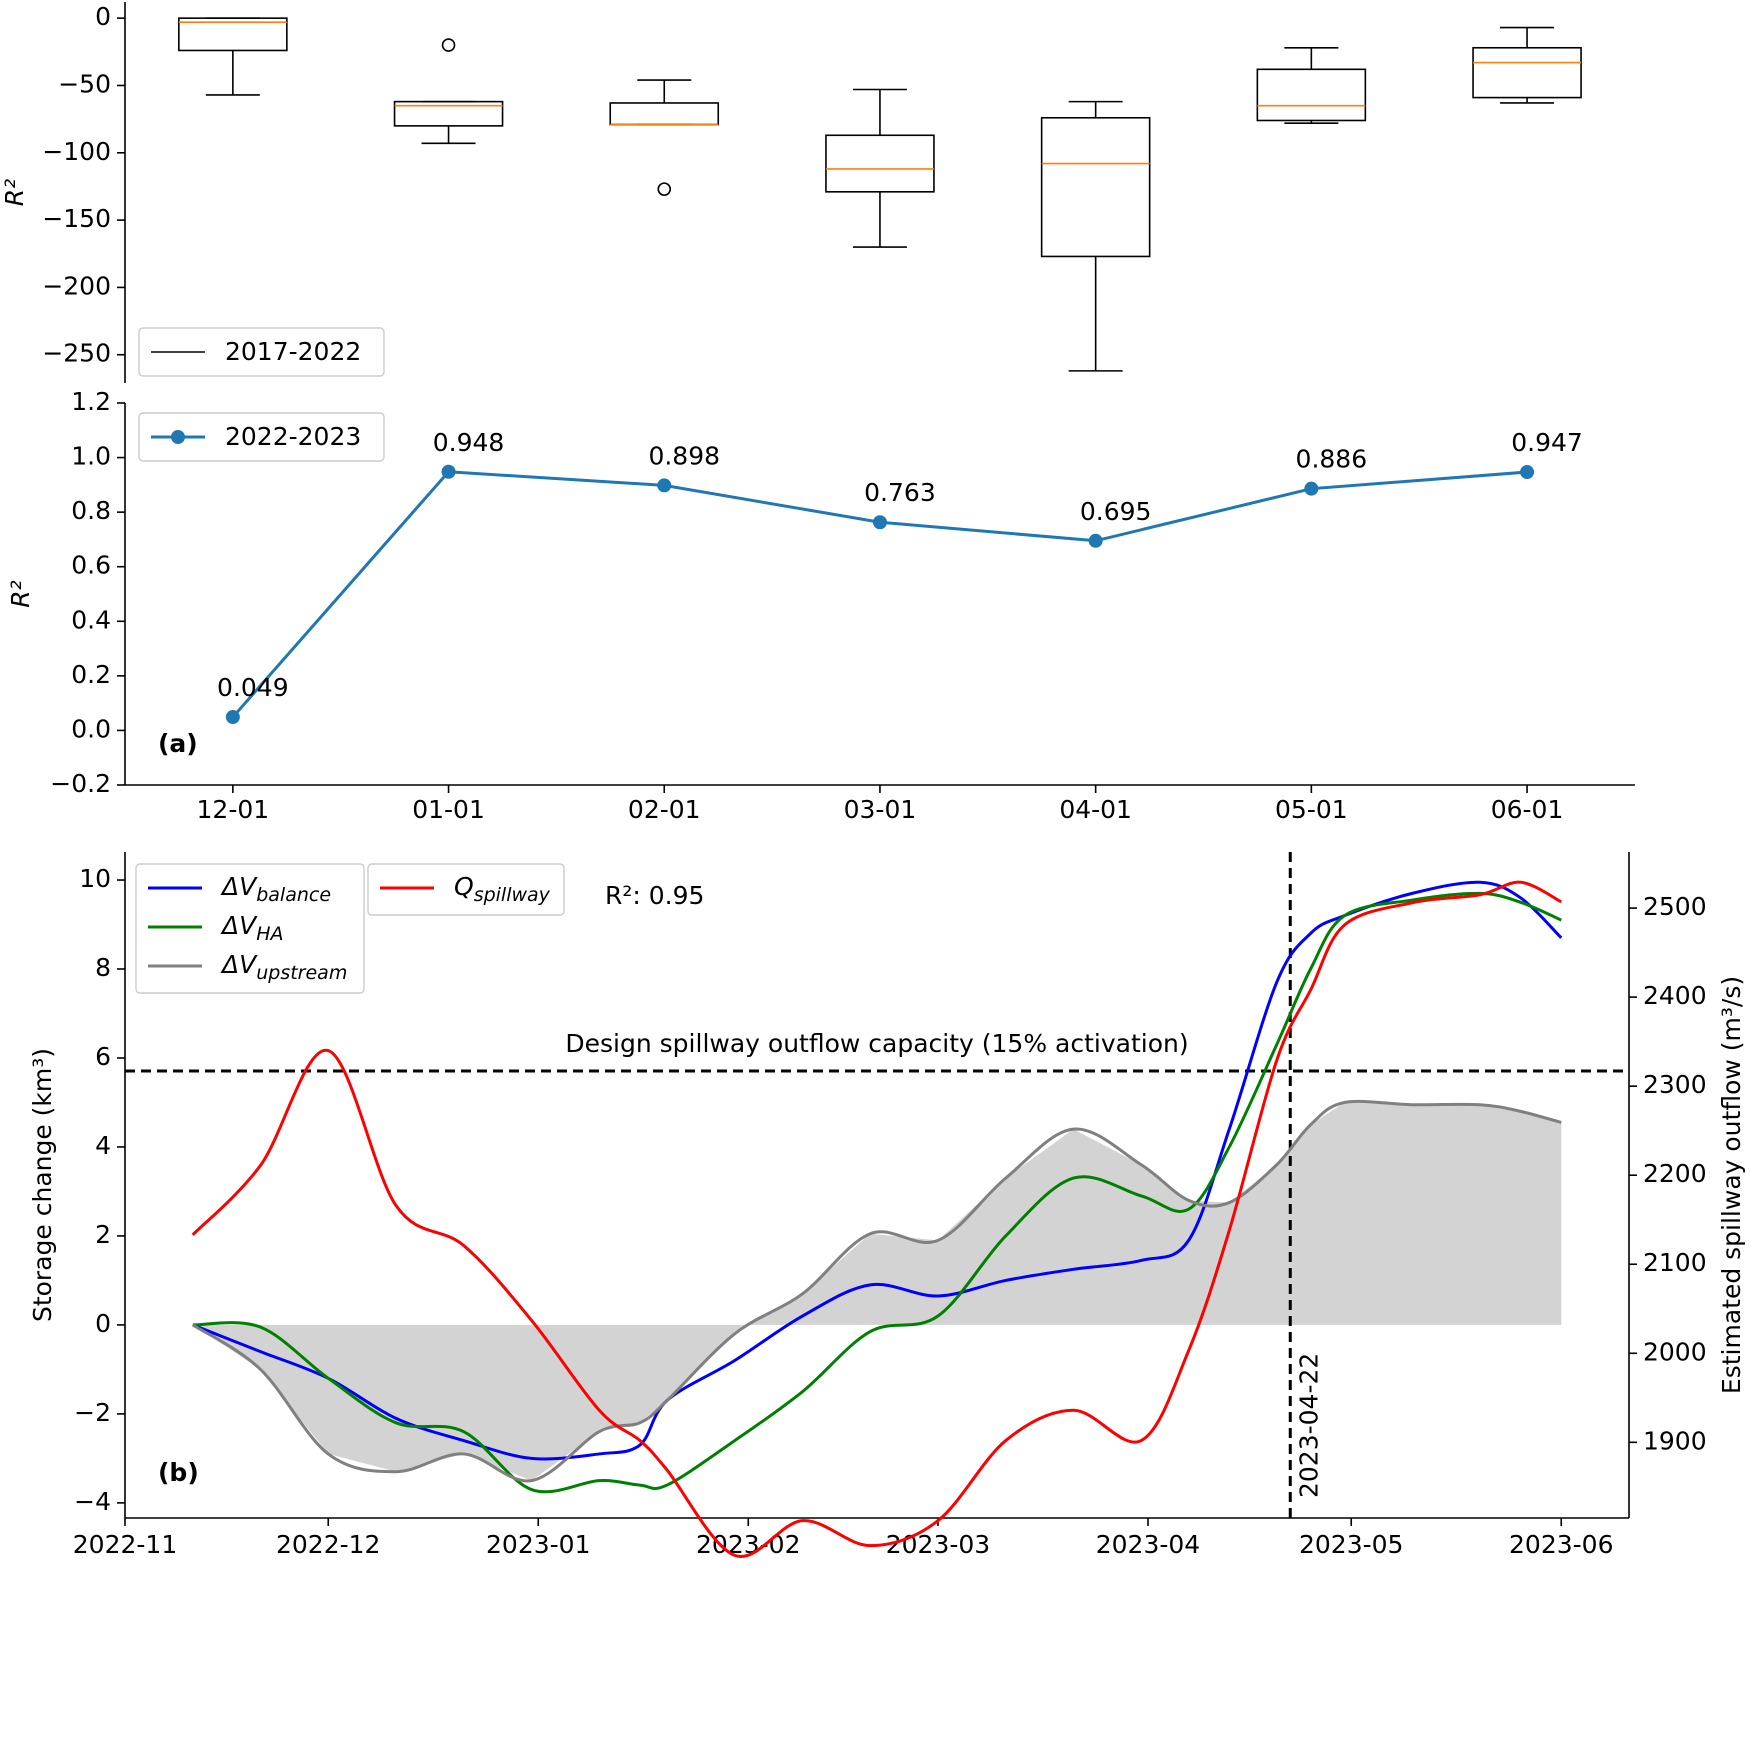 This screenshot has height=1737, width=1750. What do you see at coordinates (1675, 1173) in the screenshot?
I see `y-tick-label: 2200` at bounding box center [1675, 1173].